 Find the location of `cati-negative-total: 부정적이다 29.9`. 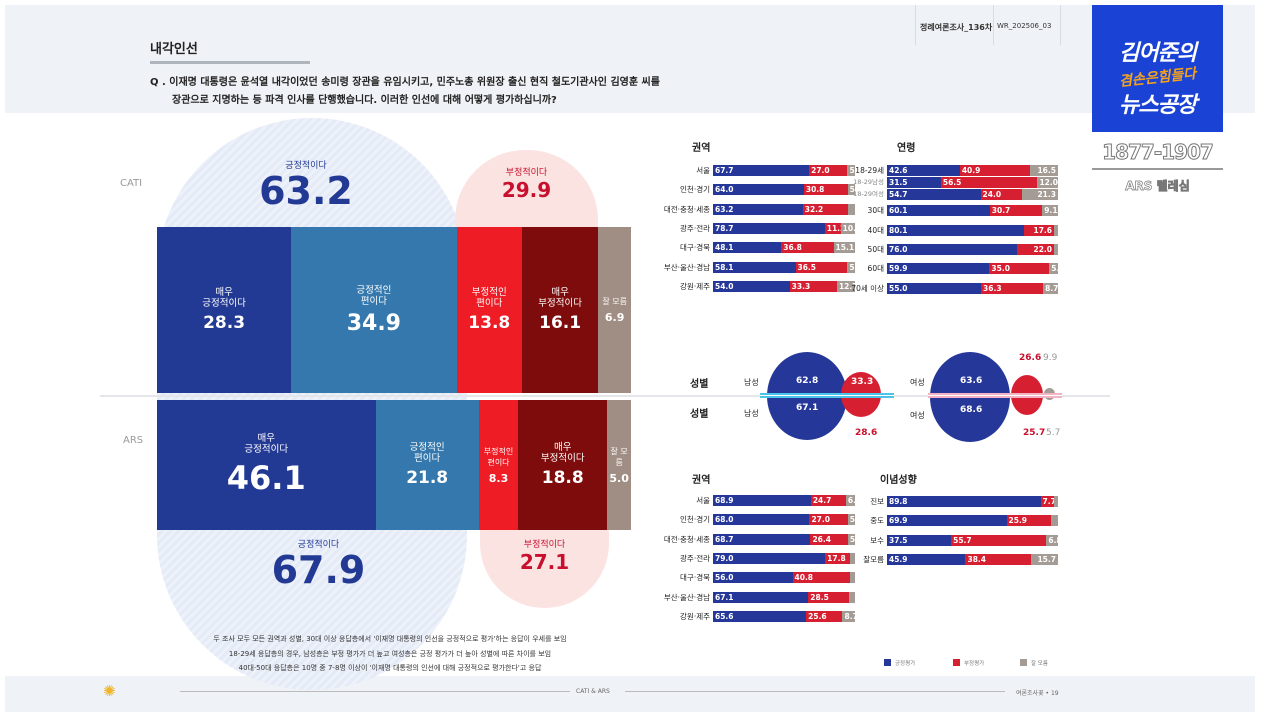

cati-negative-total: 부정적이다 29.9 is located at coordinates (526, 183).